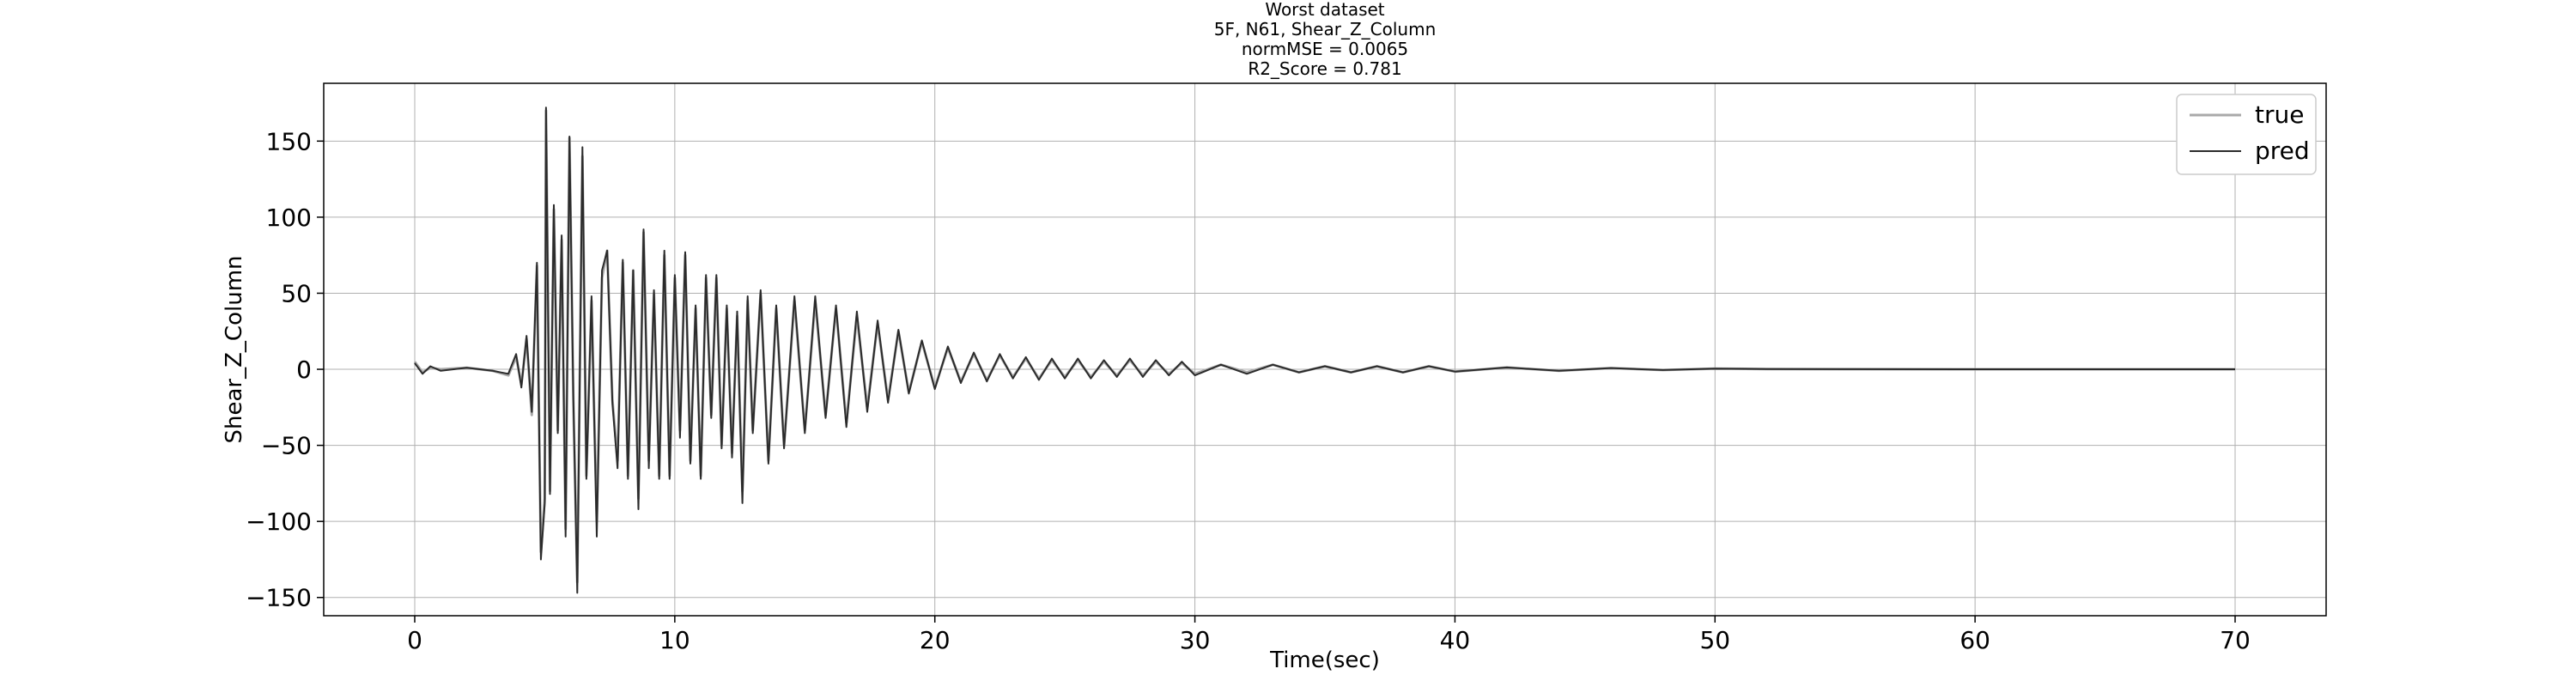 The image size is (2576, 687). I want to click on legend-label-true: true, so click(2280, 114).